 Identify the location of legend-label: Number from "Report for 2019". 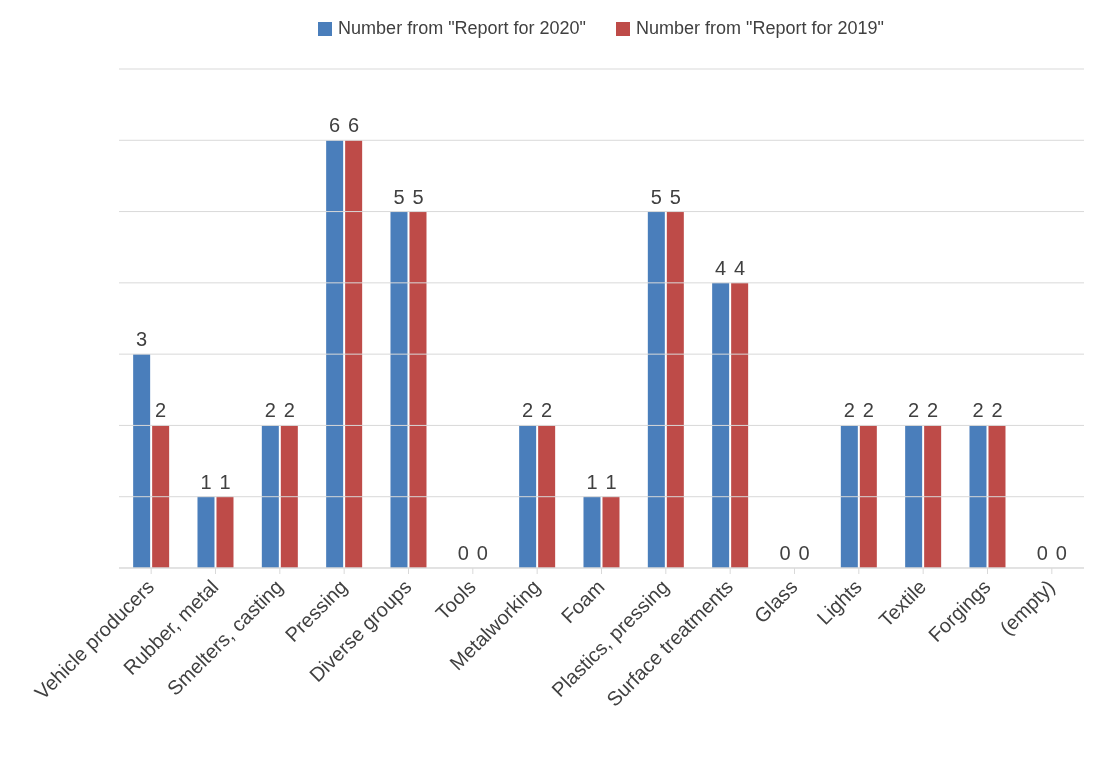
(759, 28).